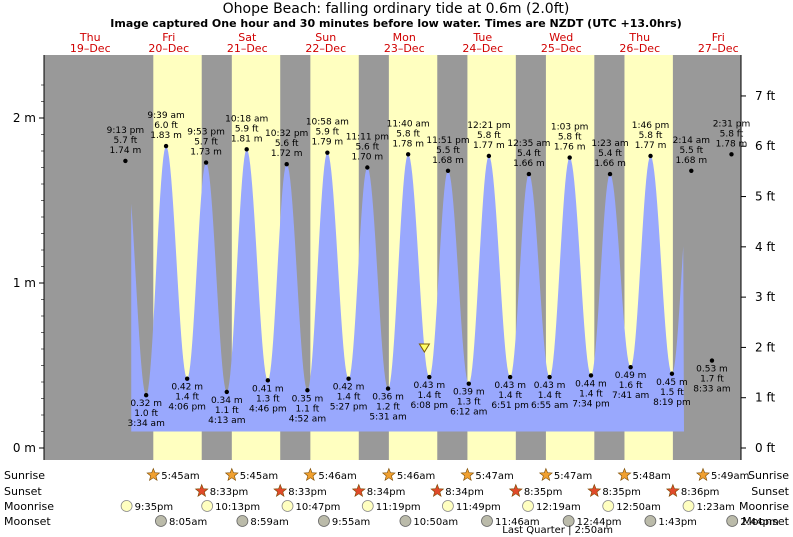 This screenshot has width=793, height=537. I want to click on tide-label: 5.7 ft, so click(206, 143).